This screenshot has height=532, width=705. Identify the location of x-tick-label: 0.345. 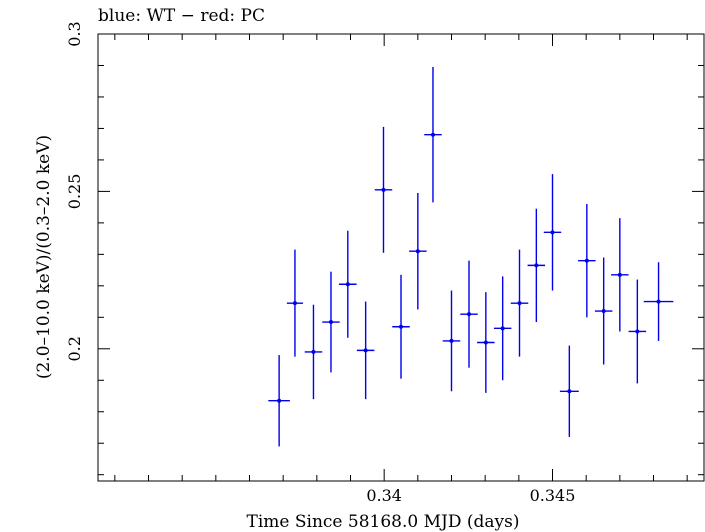
(553, 495).